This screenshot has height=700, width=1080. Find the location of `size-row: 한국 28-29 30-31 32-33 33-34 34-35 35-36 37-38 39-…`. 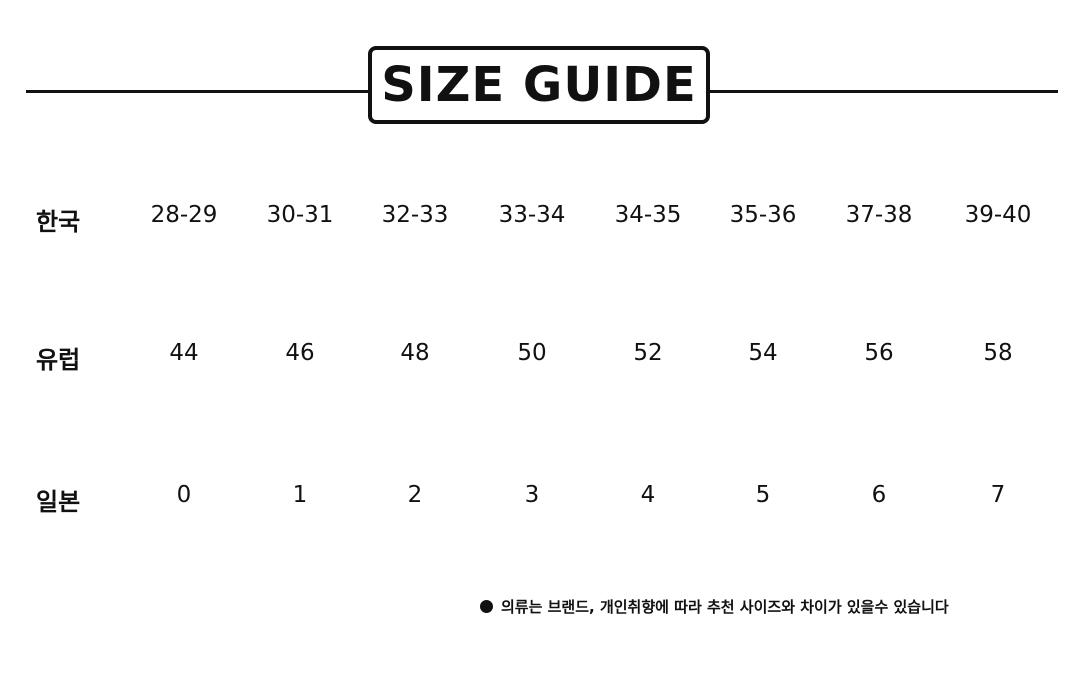

size-row: 한국 28-29 30-31 32-33 33-34 34-35 35-36 37-38 39-… is located at coordinates (540, 216).